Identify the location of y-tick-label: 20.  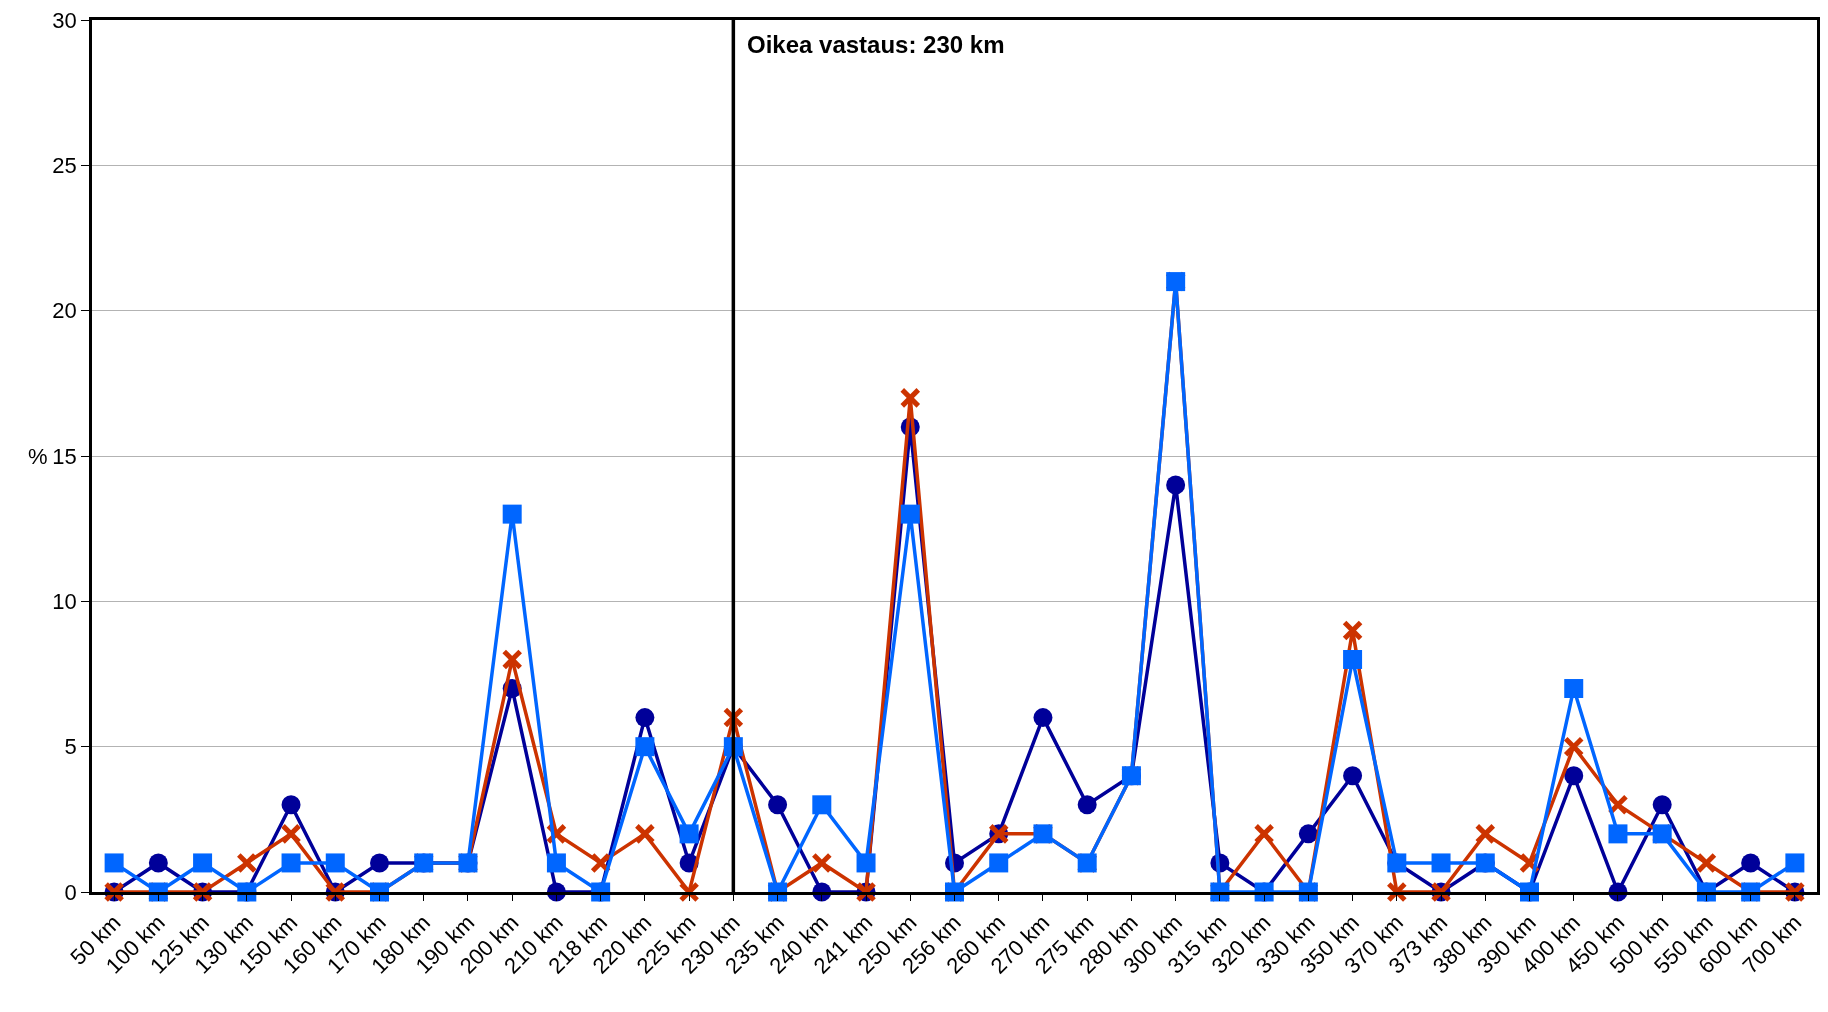
(64, 311).